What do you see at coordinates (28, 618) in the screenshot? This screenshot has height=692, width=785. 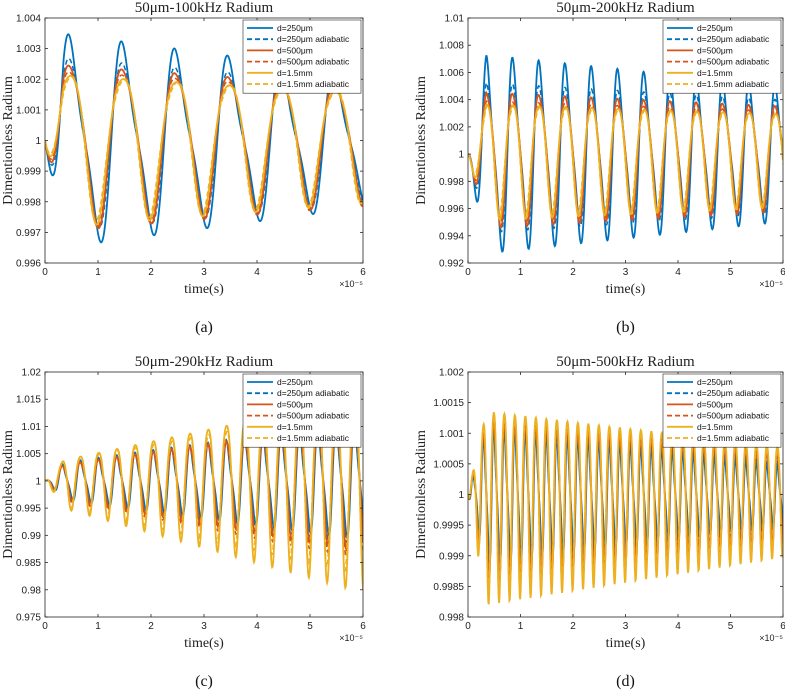 I see `y-tick-label: 0.975` at bounding box center [28, 618].